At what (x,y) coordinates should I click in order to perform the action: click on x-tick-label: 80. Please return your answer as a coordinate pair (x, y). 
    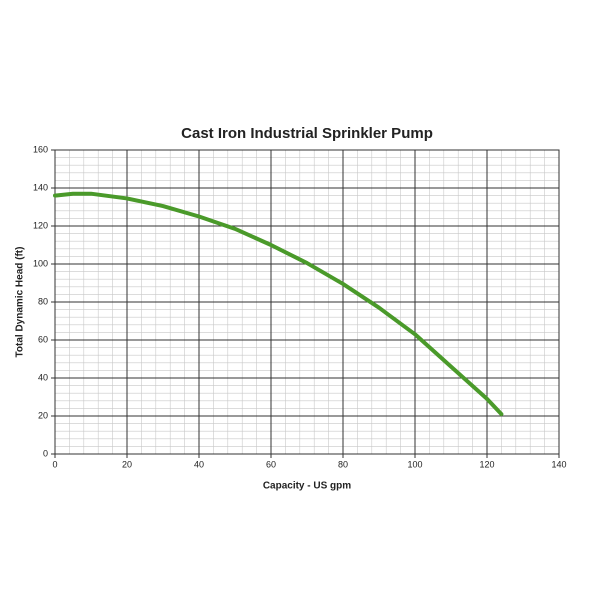
    Looking at the image, I should click on (343, 464).